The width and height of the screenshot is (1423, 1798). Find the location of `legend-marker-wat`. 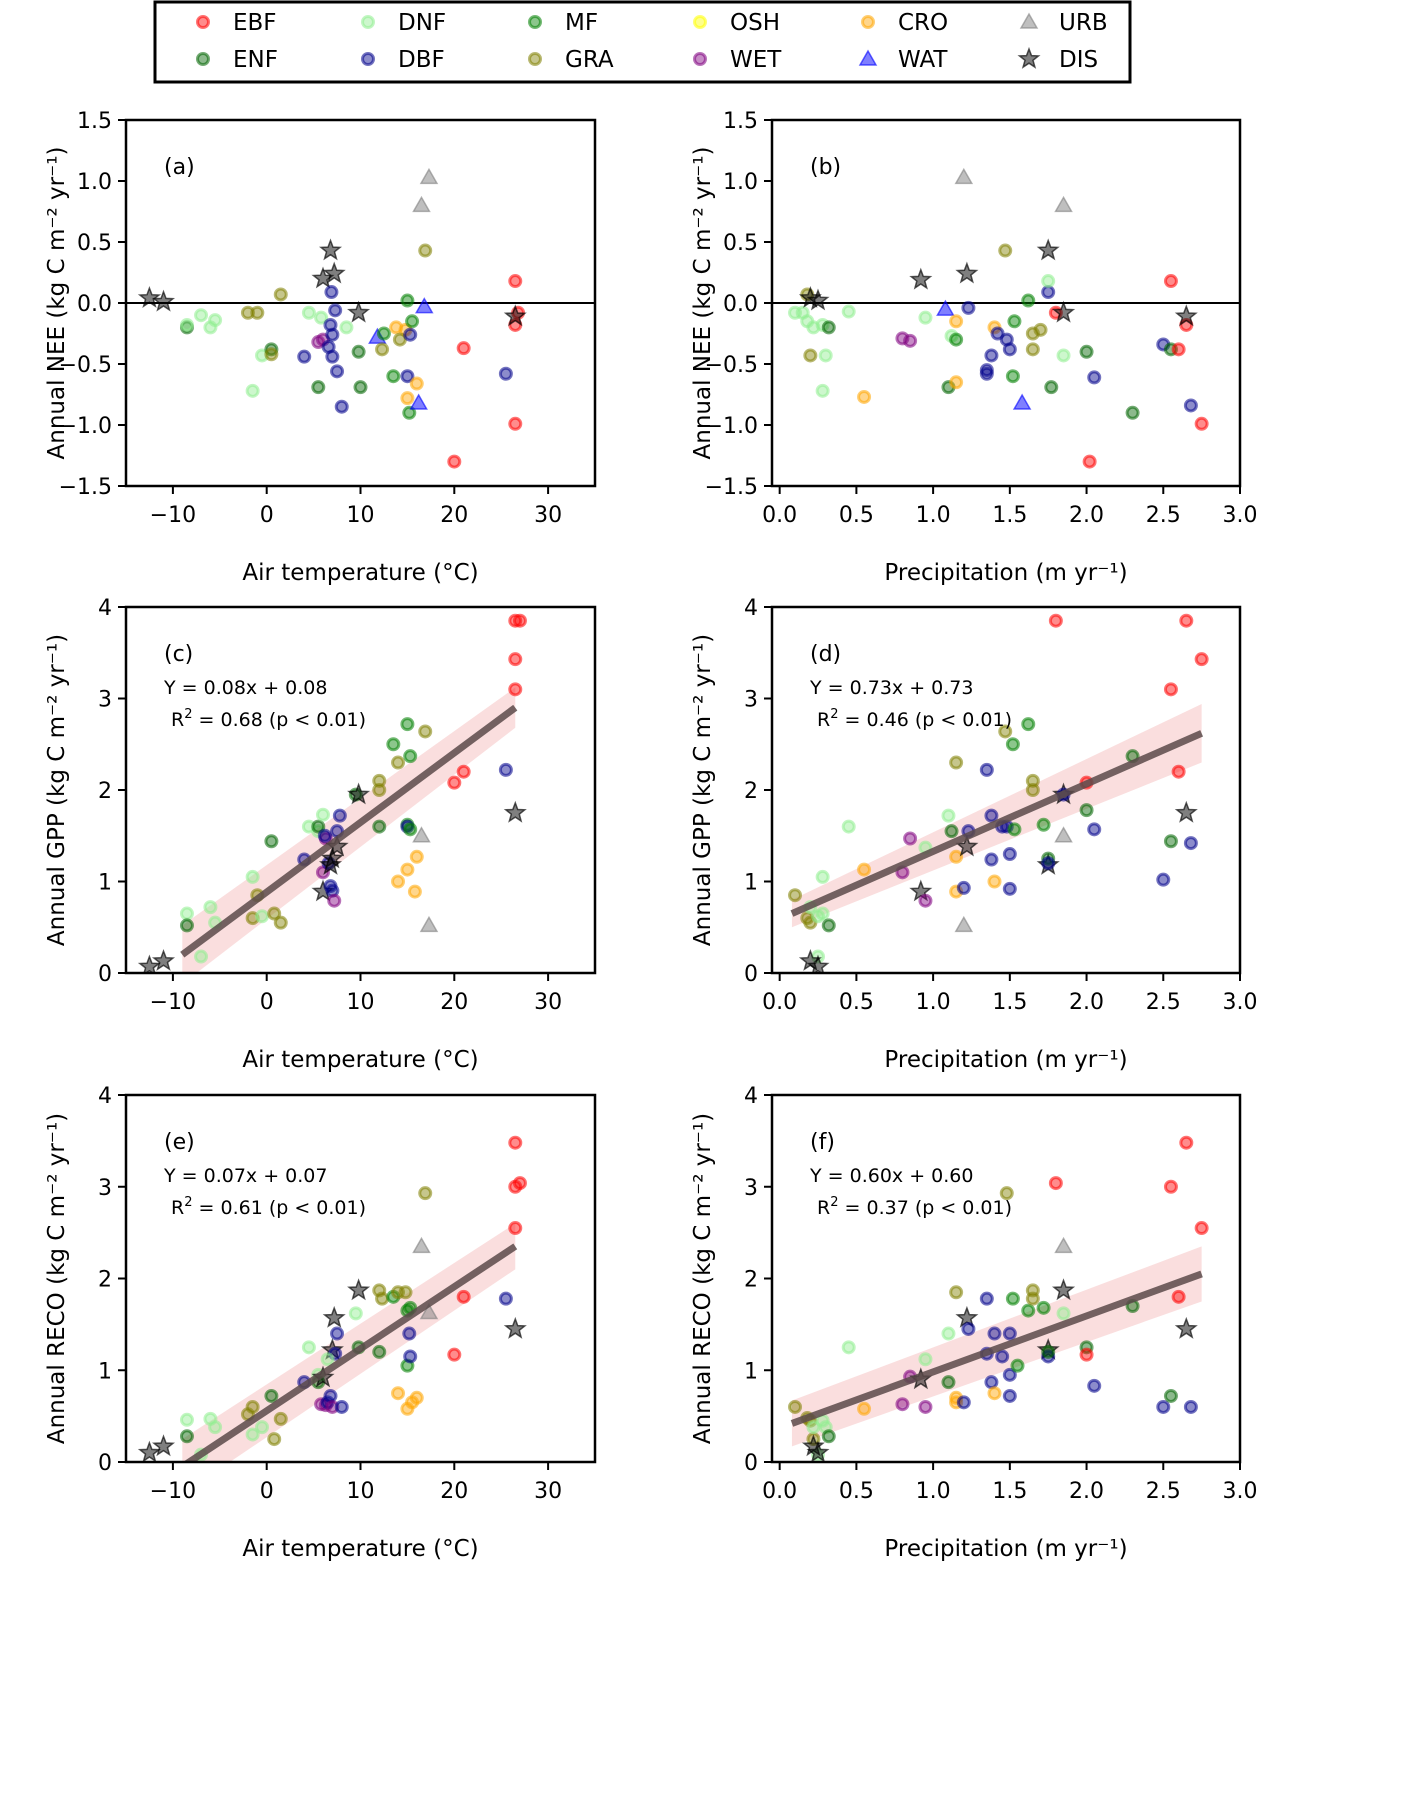

legend-marker-wat is located at coordinates (868, 57).